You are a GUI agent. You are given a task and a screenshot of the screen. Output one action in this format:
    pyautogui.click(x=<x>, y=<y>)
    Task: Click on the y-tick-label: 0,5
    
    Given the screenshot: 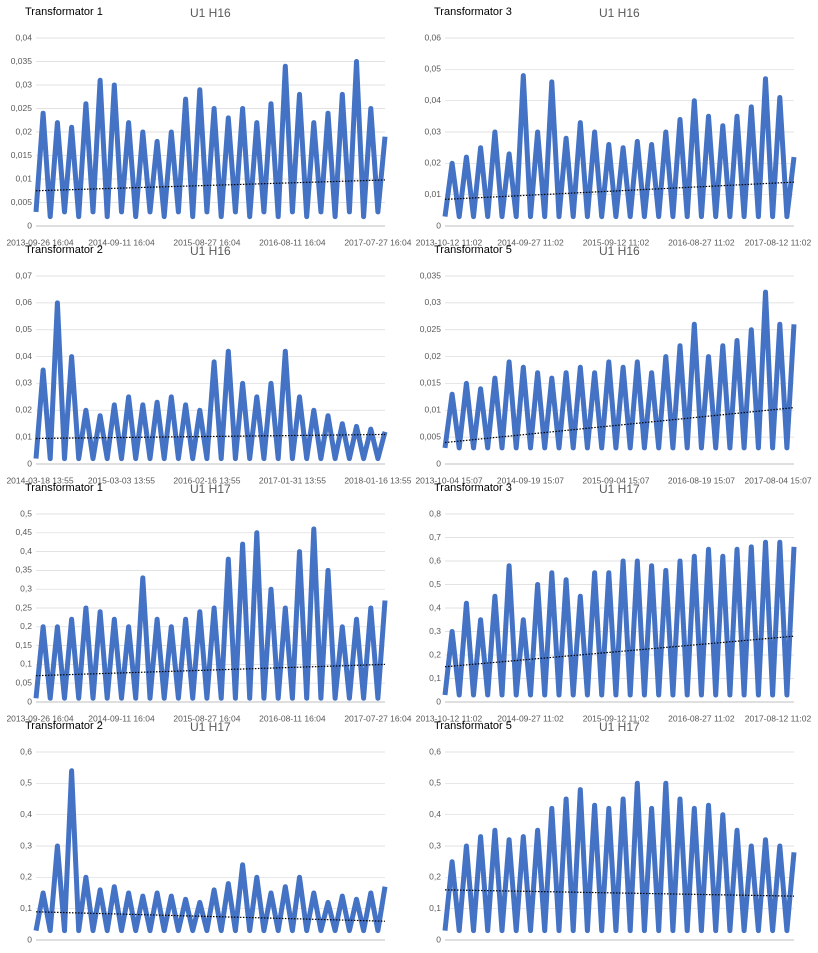 What is the action you would take?
    pyautogui.click(x=435, y=783)
    